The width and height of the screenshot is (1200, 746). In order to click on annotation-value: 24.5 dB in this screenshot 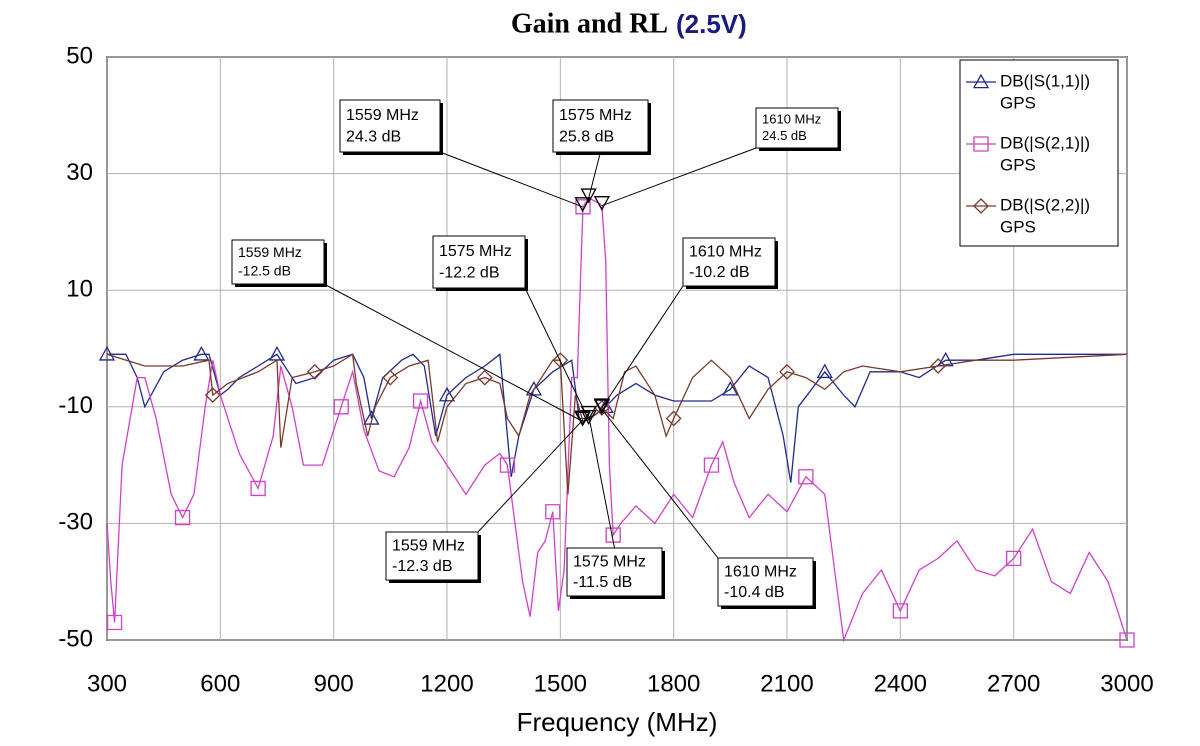, I will do `click(784, 135)`.